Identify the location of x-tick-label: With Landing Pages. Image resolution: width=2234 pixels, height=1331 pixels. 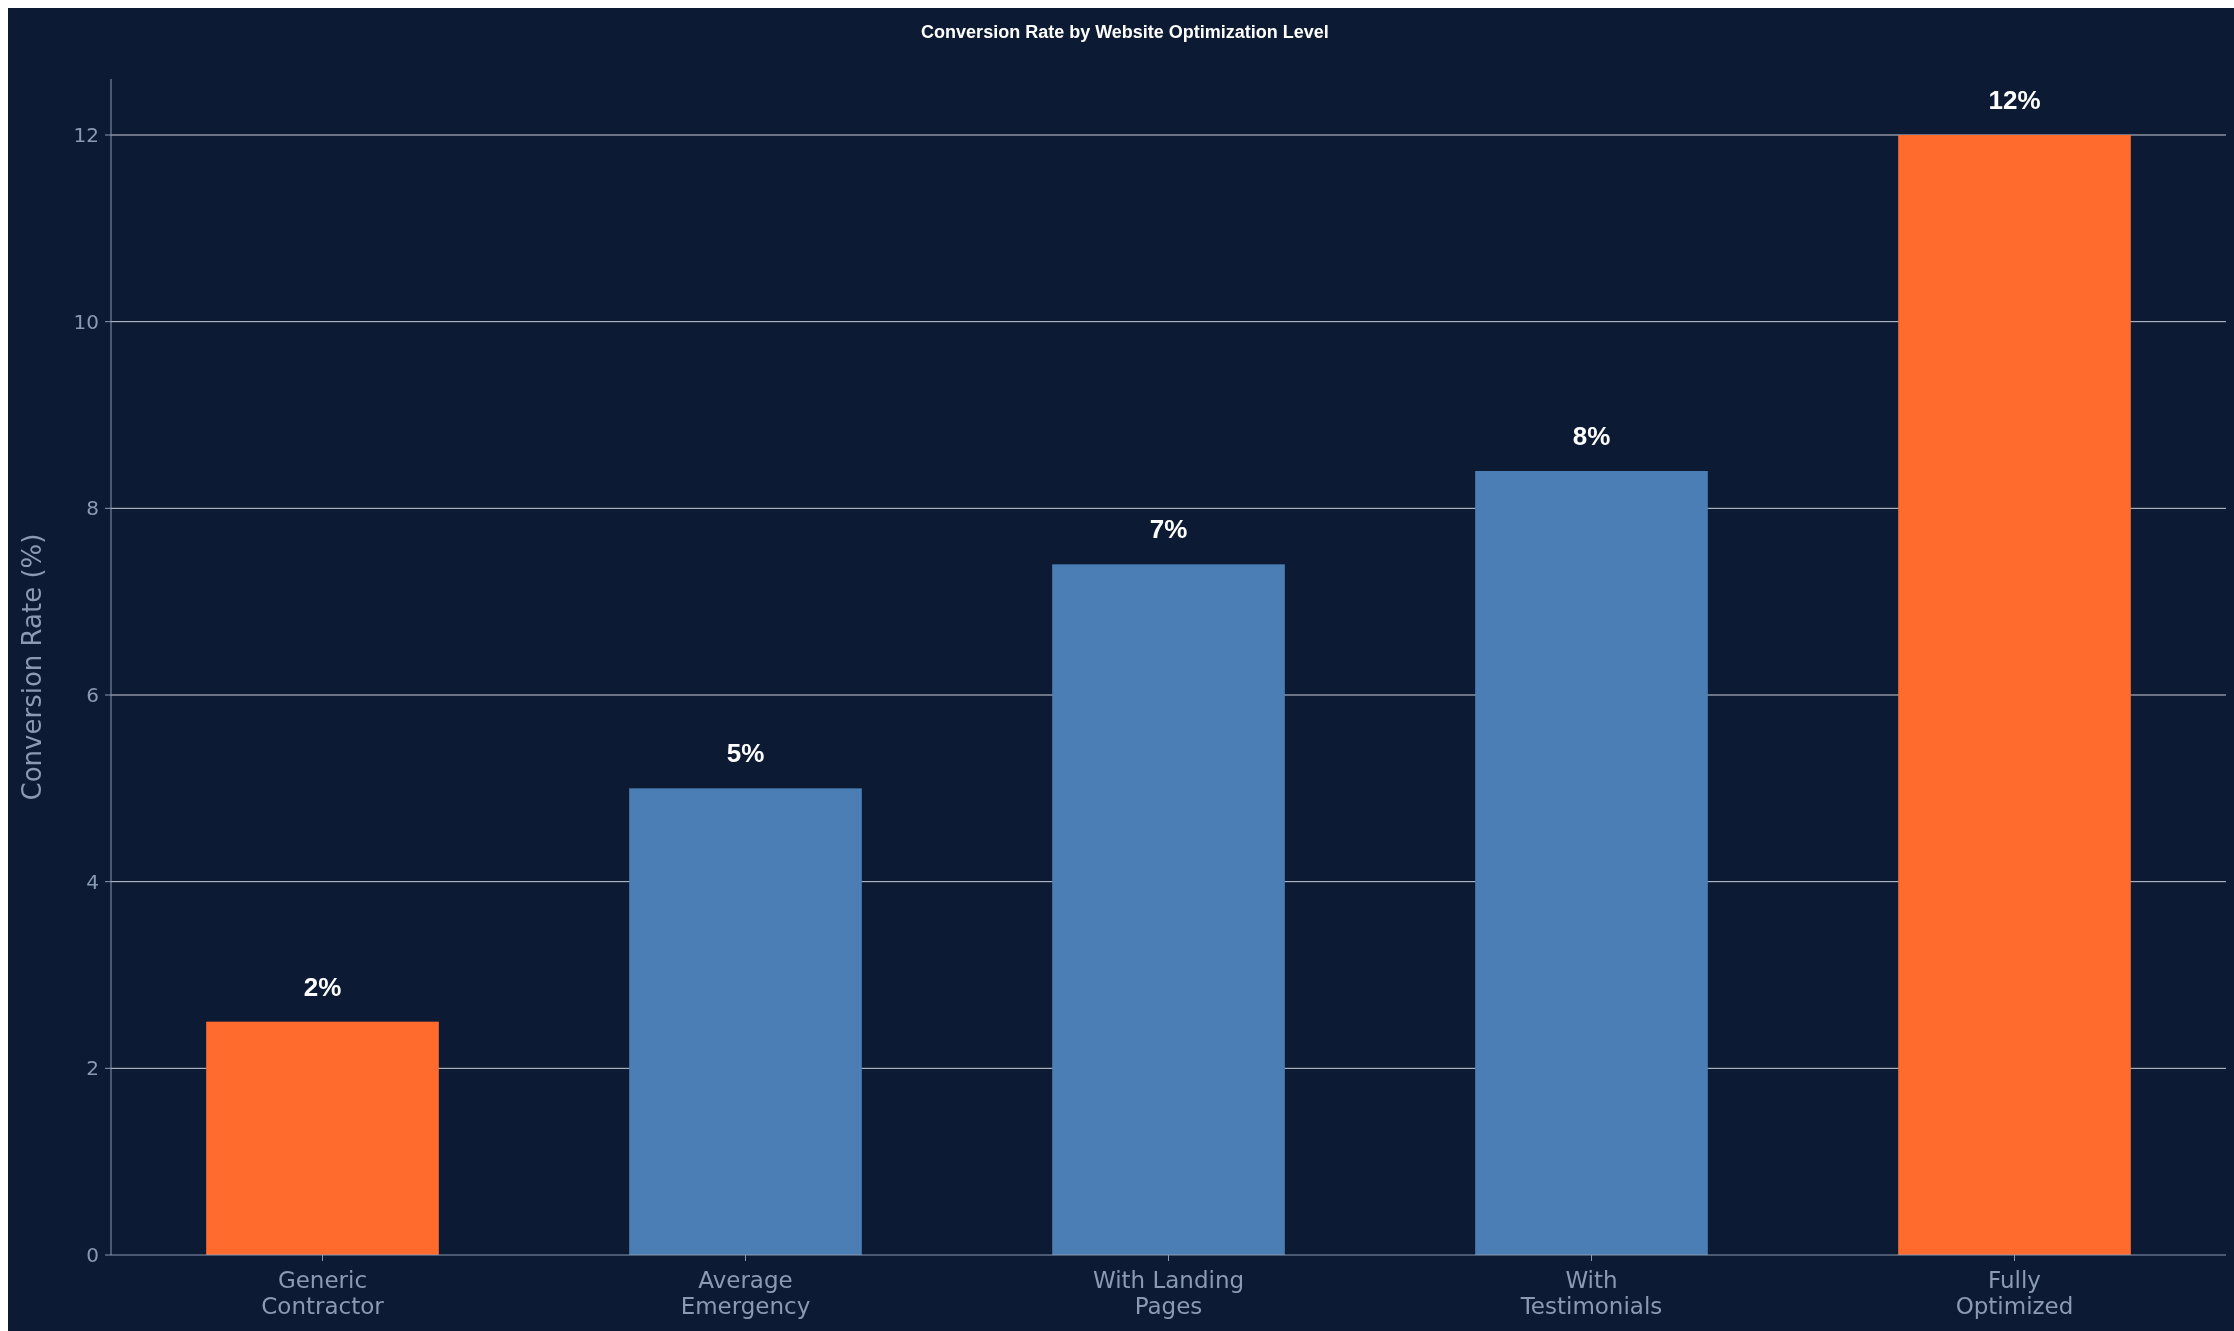
(1168, 1293).